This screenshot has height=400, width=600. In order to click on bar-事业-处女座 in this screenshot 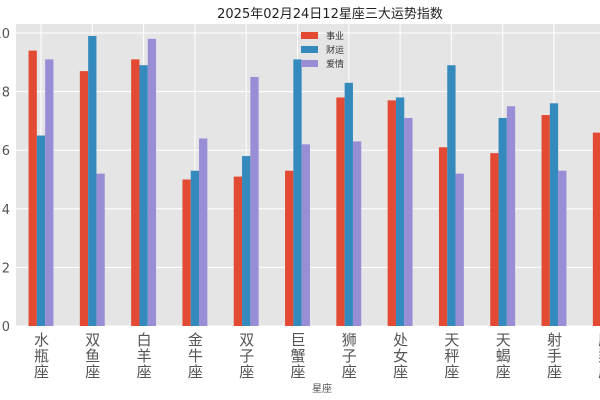, I will do `click(391, 213)`.